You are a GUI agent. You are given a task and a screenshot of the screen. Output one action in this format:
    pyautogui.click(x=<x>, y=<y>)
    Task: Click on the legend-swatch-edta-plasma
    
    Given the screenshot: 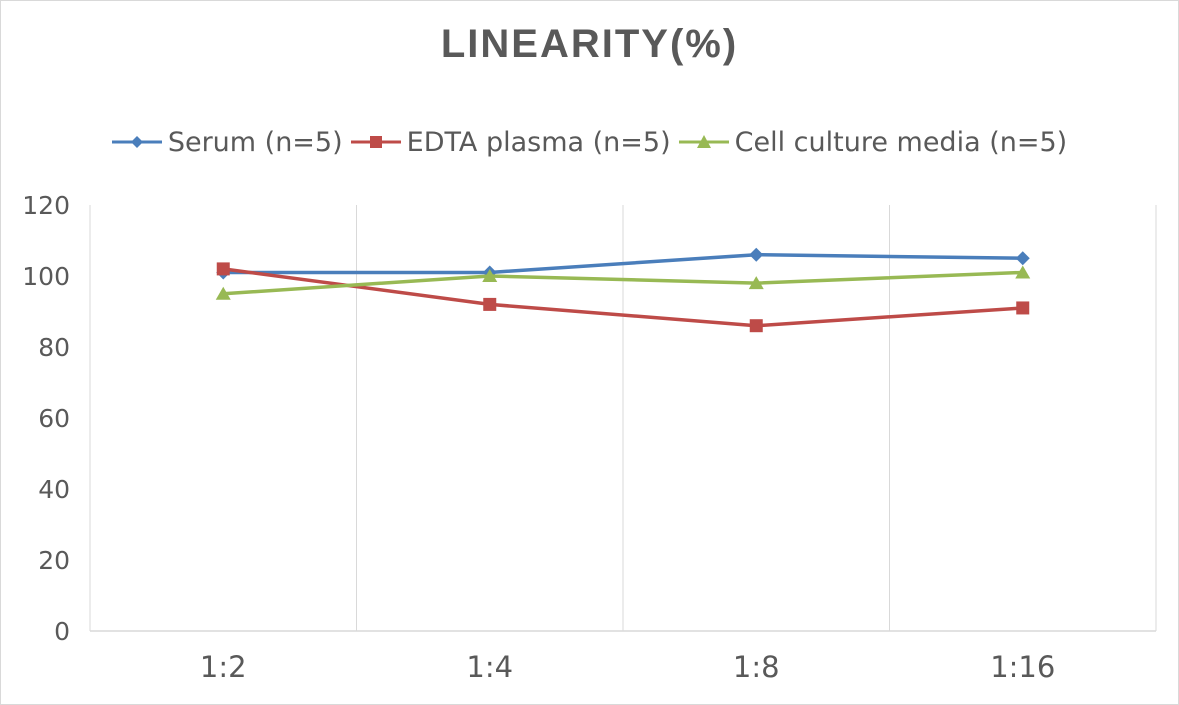 What is the action you would take?
    pyautogui.click(x=375, y=142)
    